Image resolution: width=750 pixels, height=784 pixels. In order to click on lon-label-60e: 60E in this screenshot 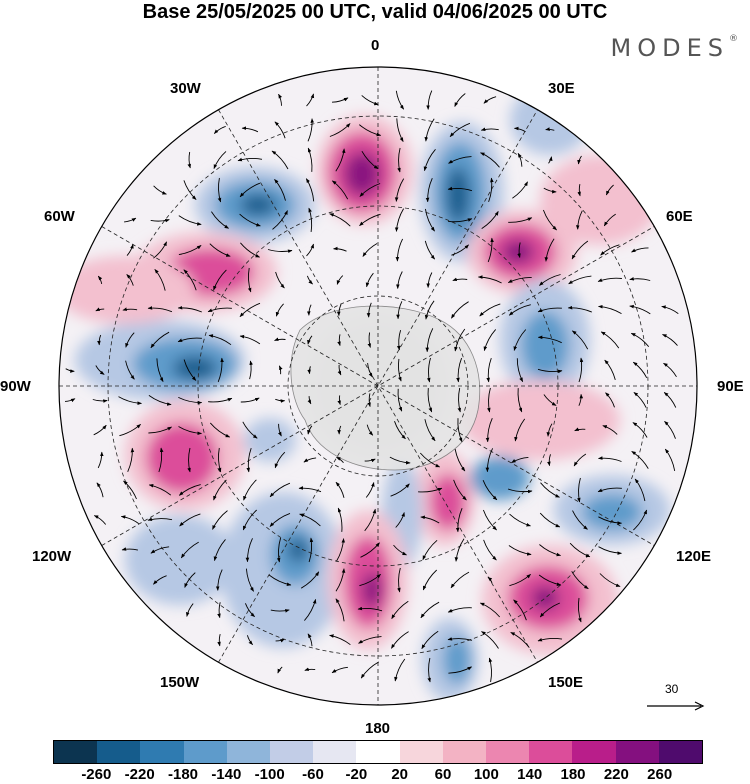, I will do `click(679, 216)`.